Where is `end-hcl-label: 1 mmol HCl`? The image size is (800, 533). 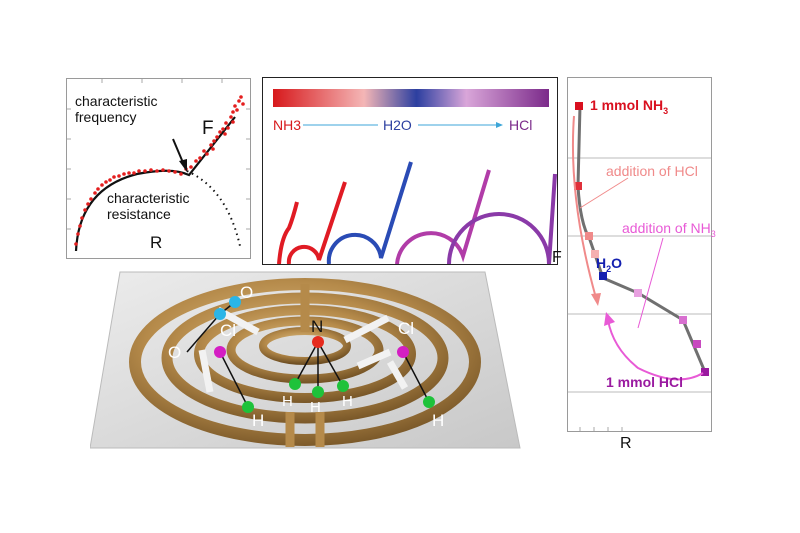
end-hcl-label: 1 mmol HCl is located at coordinates (645, 382).